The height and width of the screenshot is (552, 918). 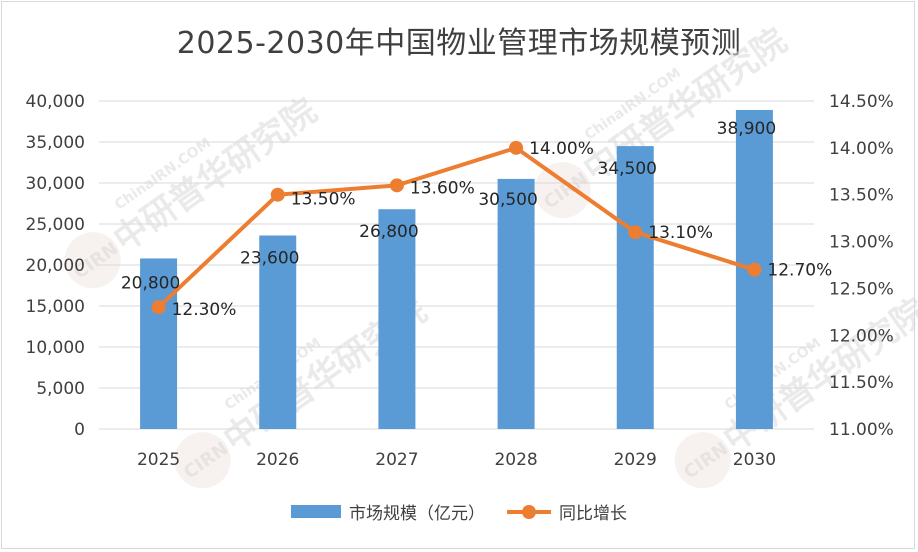 What do you see at coordinates (442, 188) in the screenshot?
I see `growth-value-label: 13.60%` at bounding box center [442, 188].